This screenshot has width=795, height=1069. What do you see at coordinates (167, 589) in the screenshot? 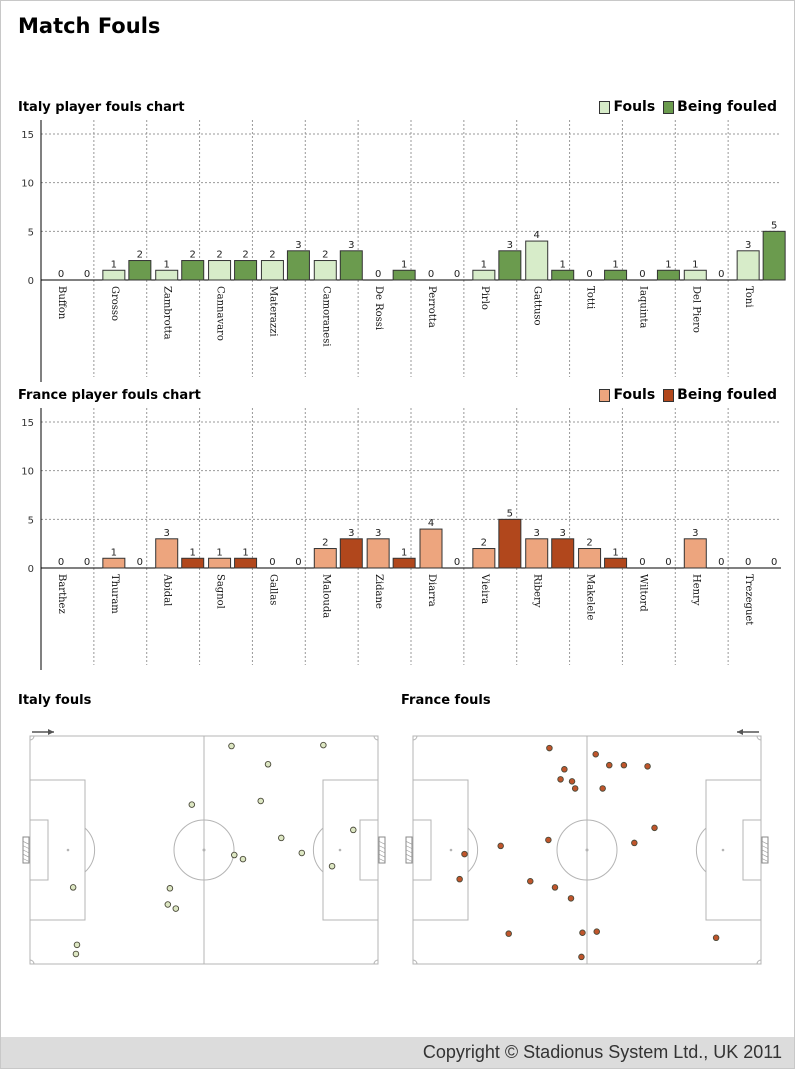
I see `x-tick-label-player: Abidal` at bounding box center [167, 589].